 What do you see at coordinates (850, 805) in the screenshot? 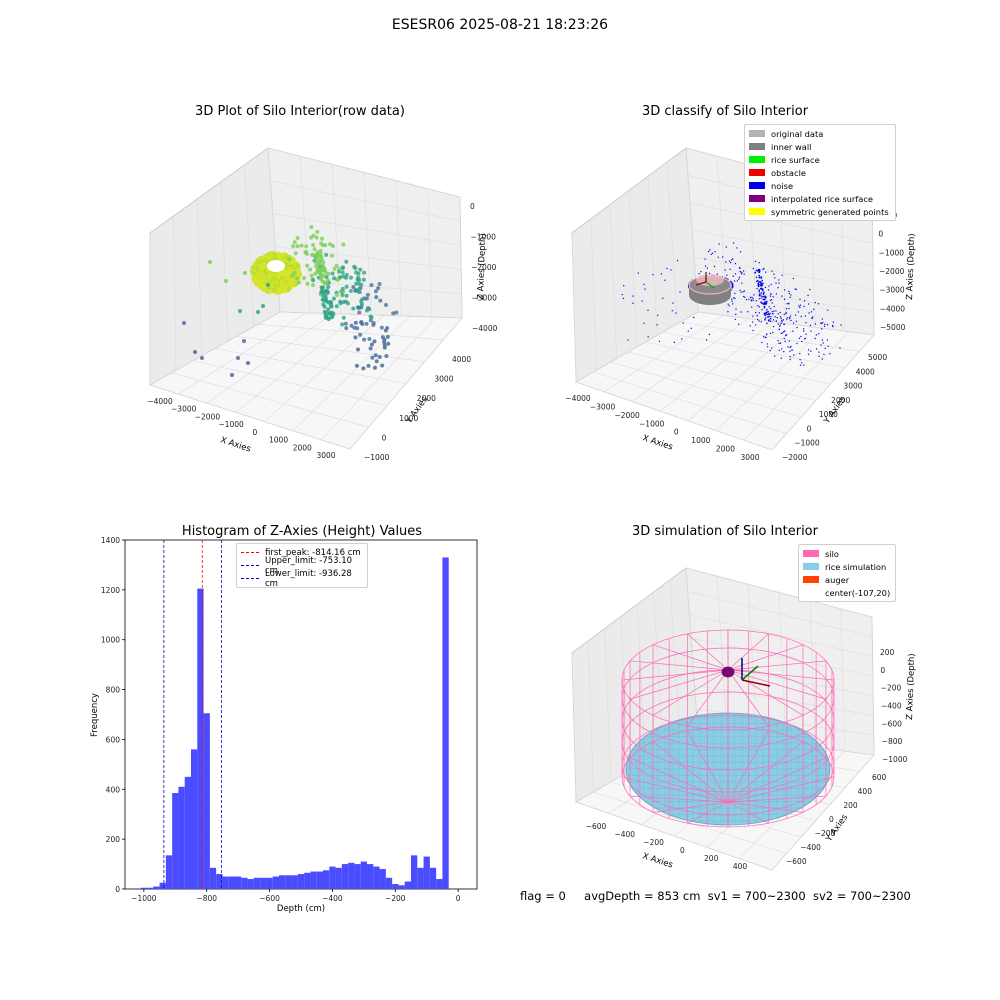
I see `simulation-y-tick: 200` at bounding box center [850, 805].